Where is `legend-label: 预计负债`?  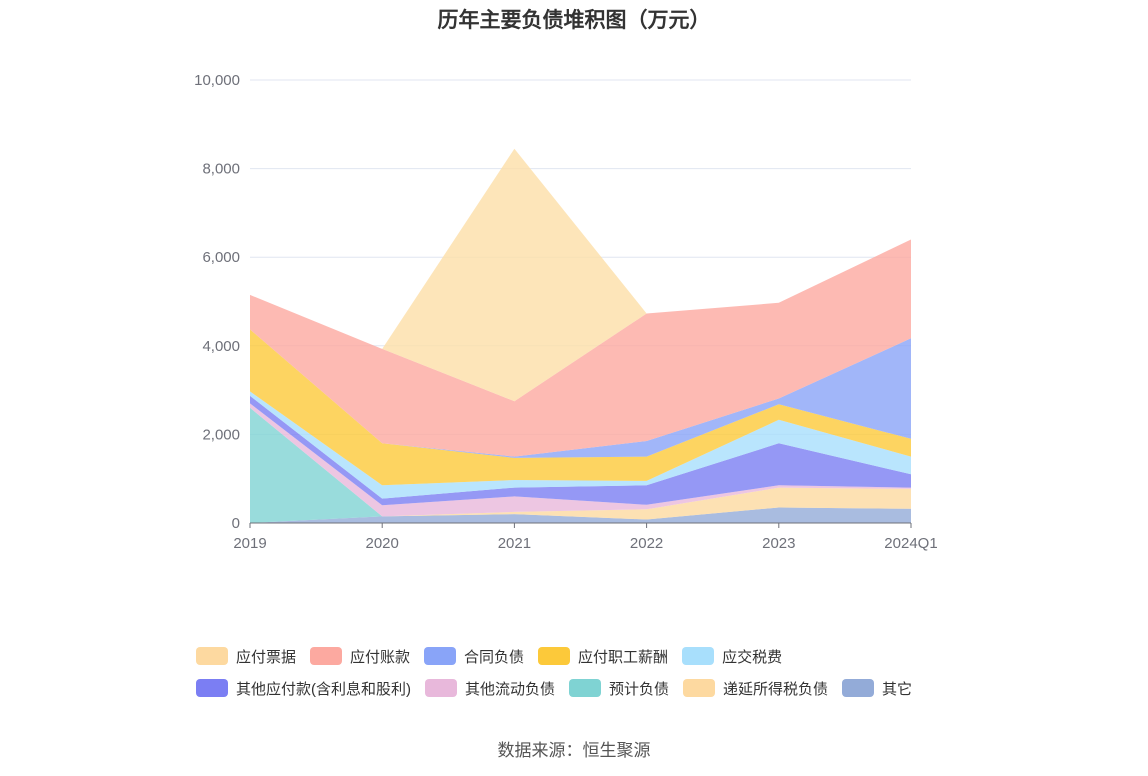
legend-label: 预计负债 is located at coordinates (639, 689).